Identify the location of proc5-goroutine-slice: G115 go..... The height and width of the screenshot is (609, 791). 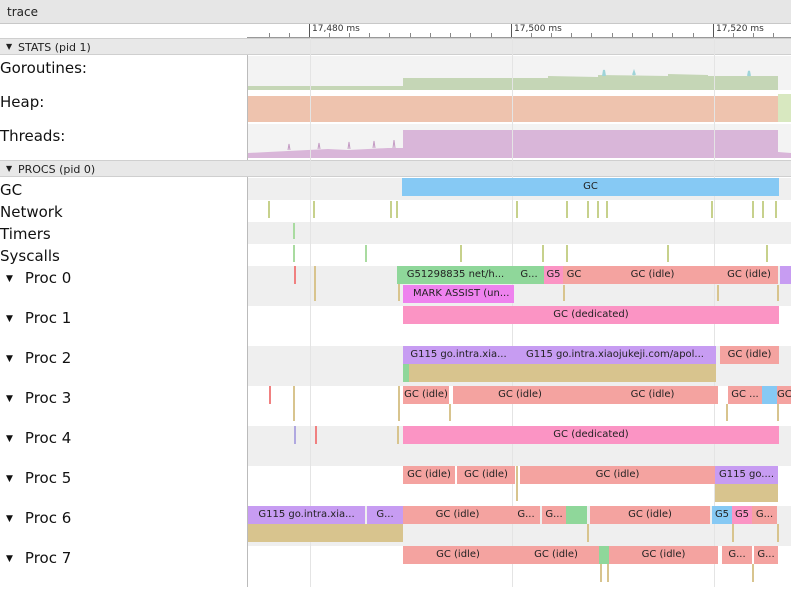
(746, 475).